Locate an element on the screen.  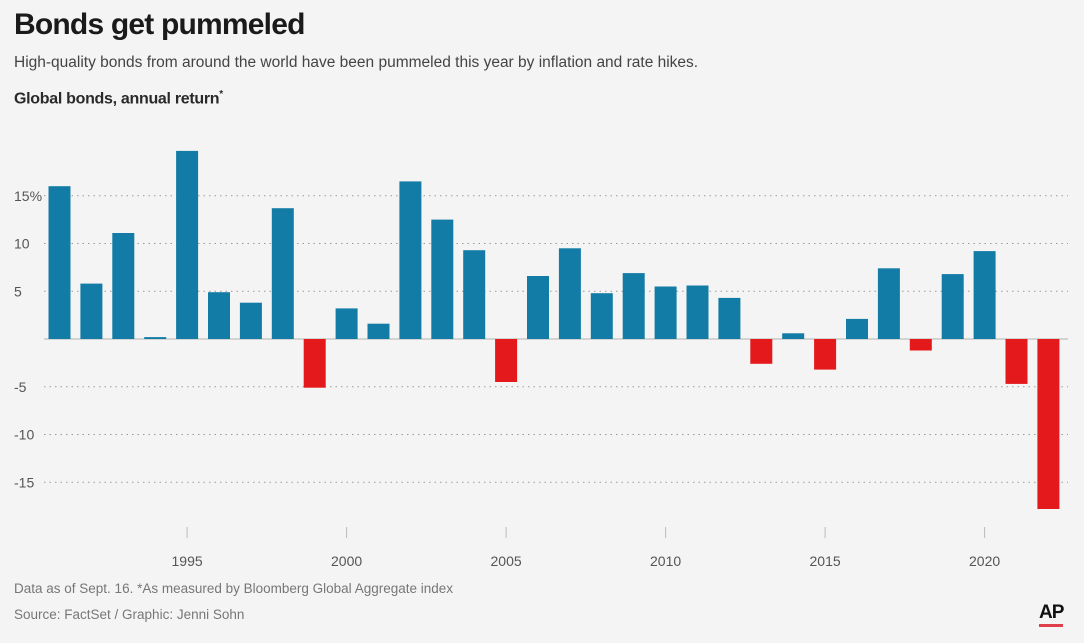
x-tick-label: 2015 is located at coordinates (825, 561).